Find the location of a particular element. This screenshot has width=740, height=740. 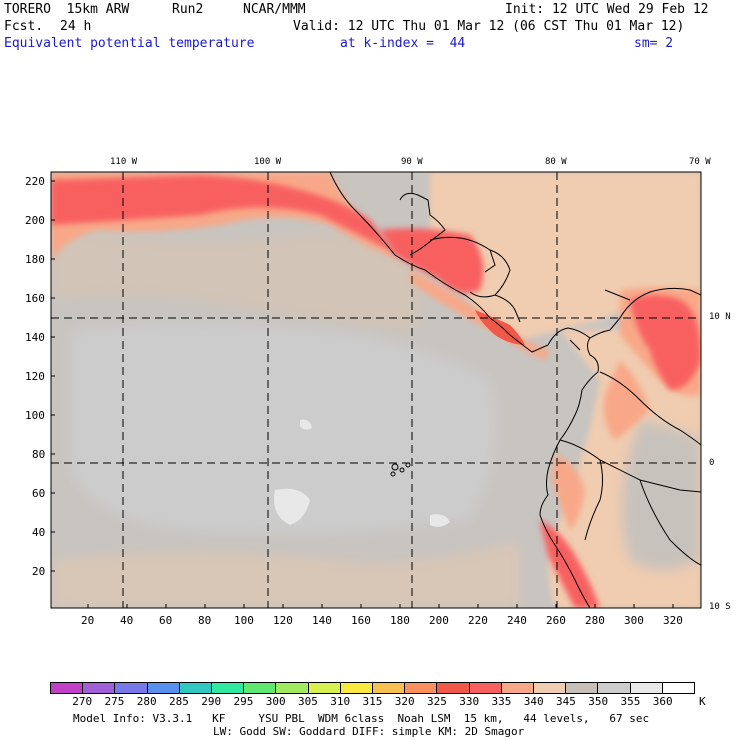

colorbar-label: 305 is located at coordinates (308, 701).